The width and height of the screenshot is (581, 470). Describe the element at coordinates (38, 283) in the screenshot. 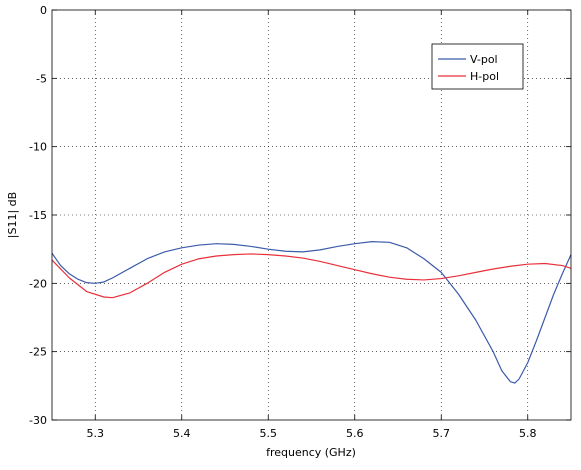

I see `y-tick-label: -20` at that location.